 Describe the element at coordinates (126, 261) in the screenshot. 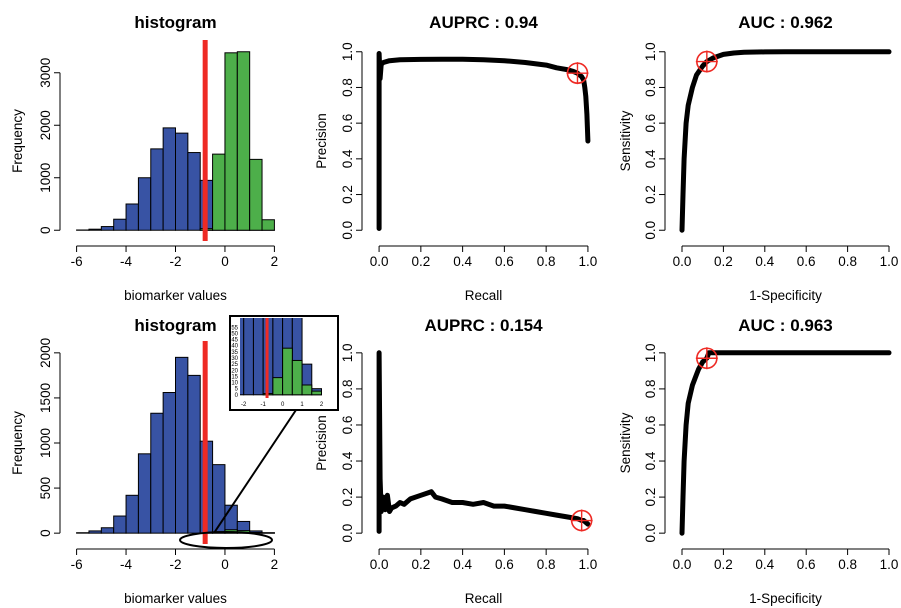

I see `x-tick-label: -4` at that location.